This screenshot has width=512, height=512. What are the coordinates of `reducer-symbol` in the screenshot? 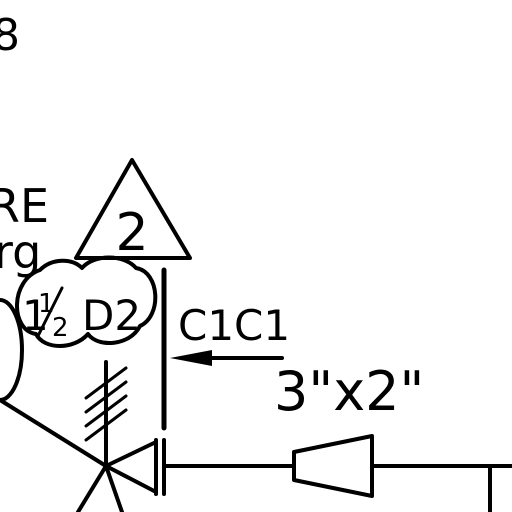 It's located at (333, 466).